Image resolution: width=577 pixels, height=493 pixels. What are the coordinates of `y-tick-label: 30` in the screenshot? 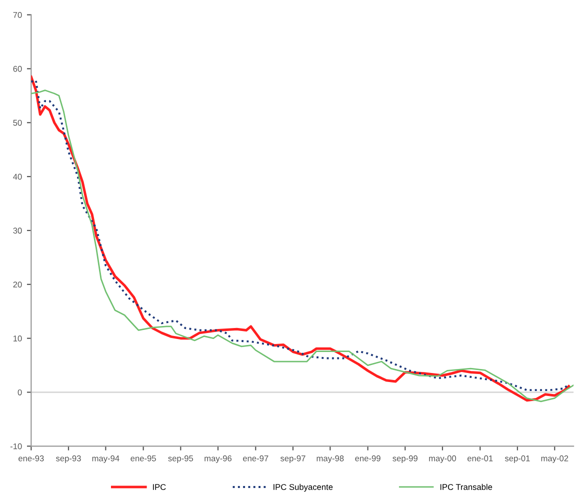 It's located at (17, 231).